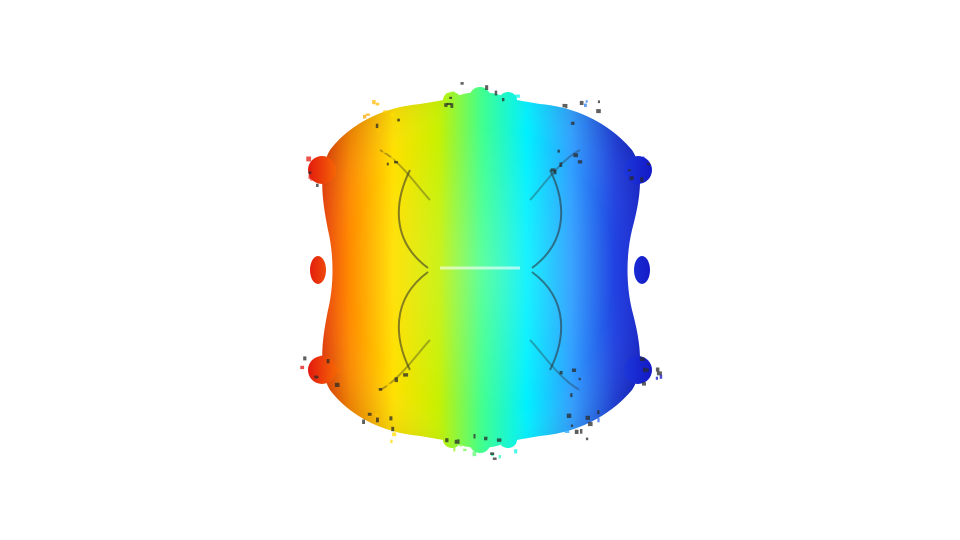 This screenshot has width=960, height=540. I want to click on bottom-bud, so click(480, 430).